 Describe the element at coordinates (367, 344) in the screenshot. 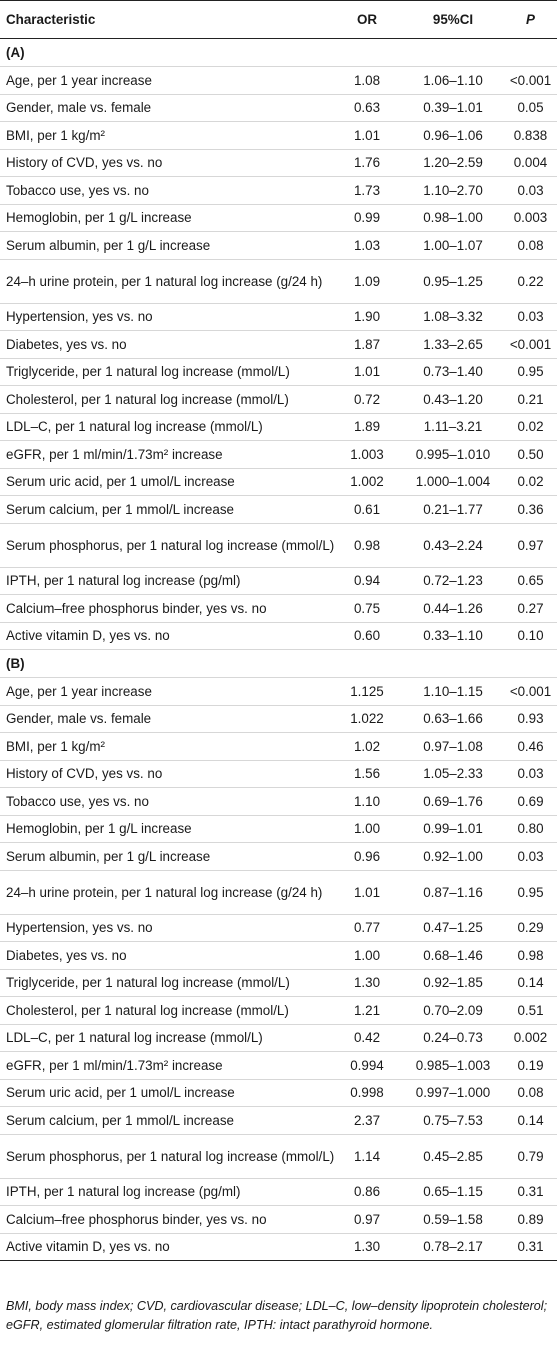

I see `or-cell: 1.87` at that location.